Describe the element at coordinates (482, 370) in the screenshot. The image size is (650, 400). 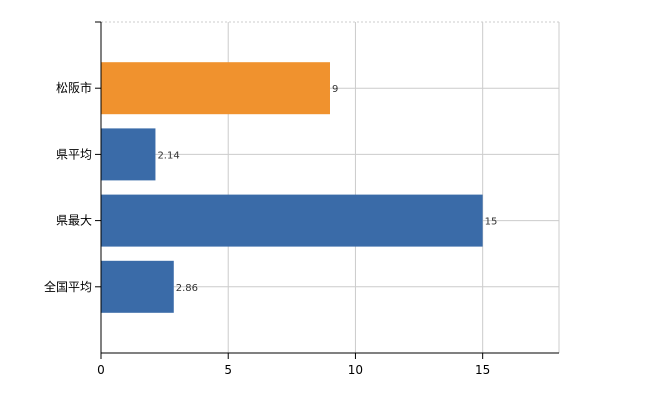
I see `x-tick-label-4: 15` at that location.